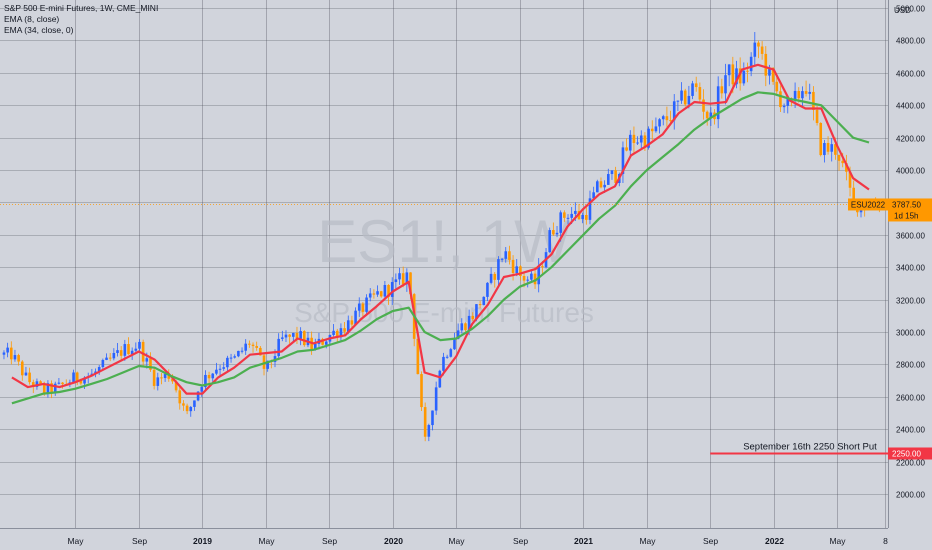  I want to click on y-tick-label: 3200.00, so click(910, 301).